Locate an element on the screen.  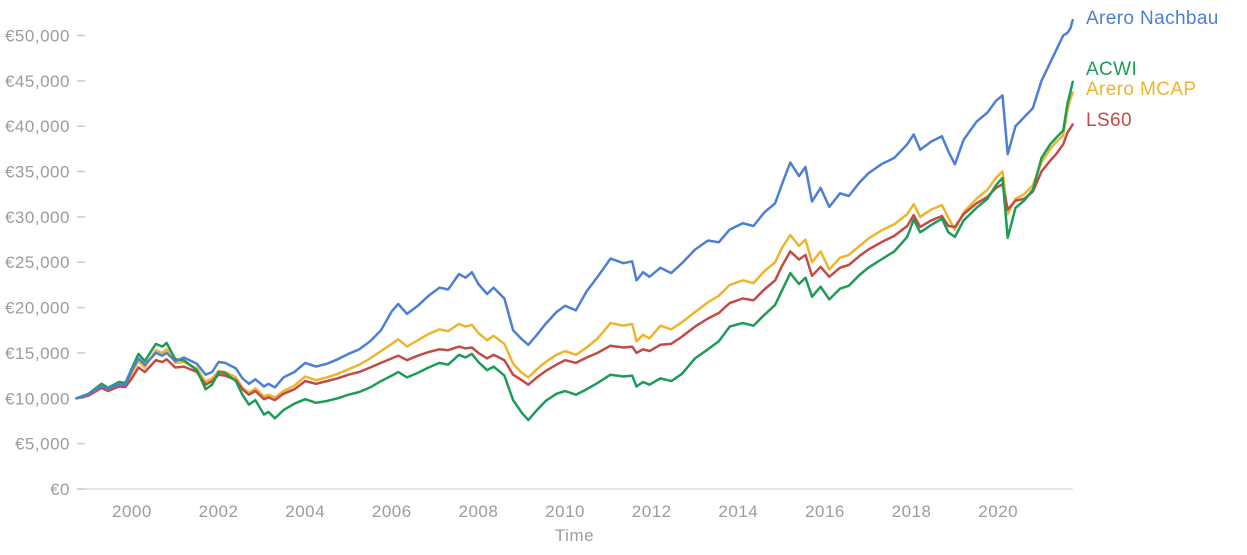
x-axis-tick-label: 2008 is located at coordinates (479, 511).